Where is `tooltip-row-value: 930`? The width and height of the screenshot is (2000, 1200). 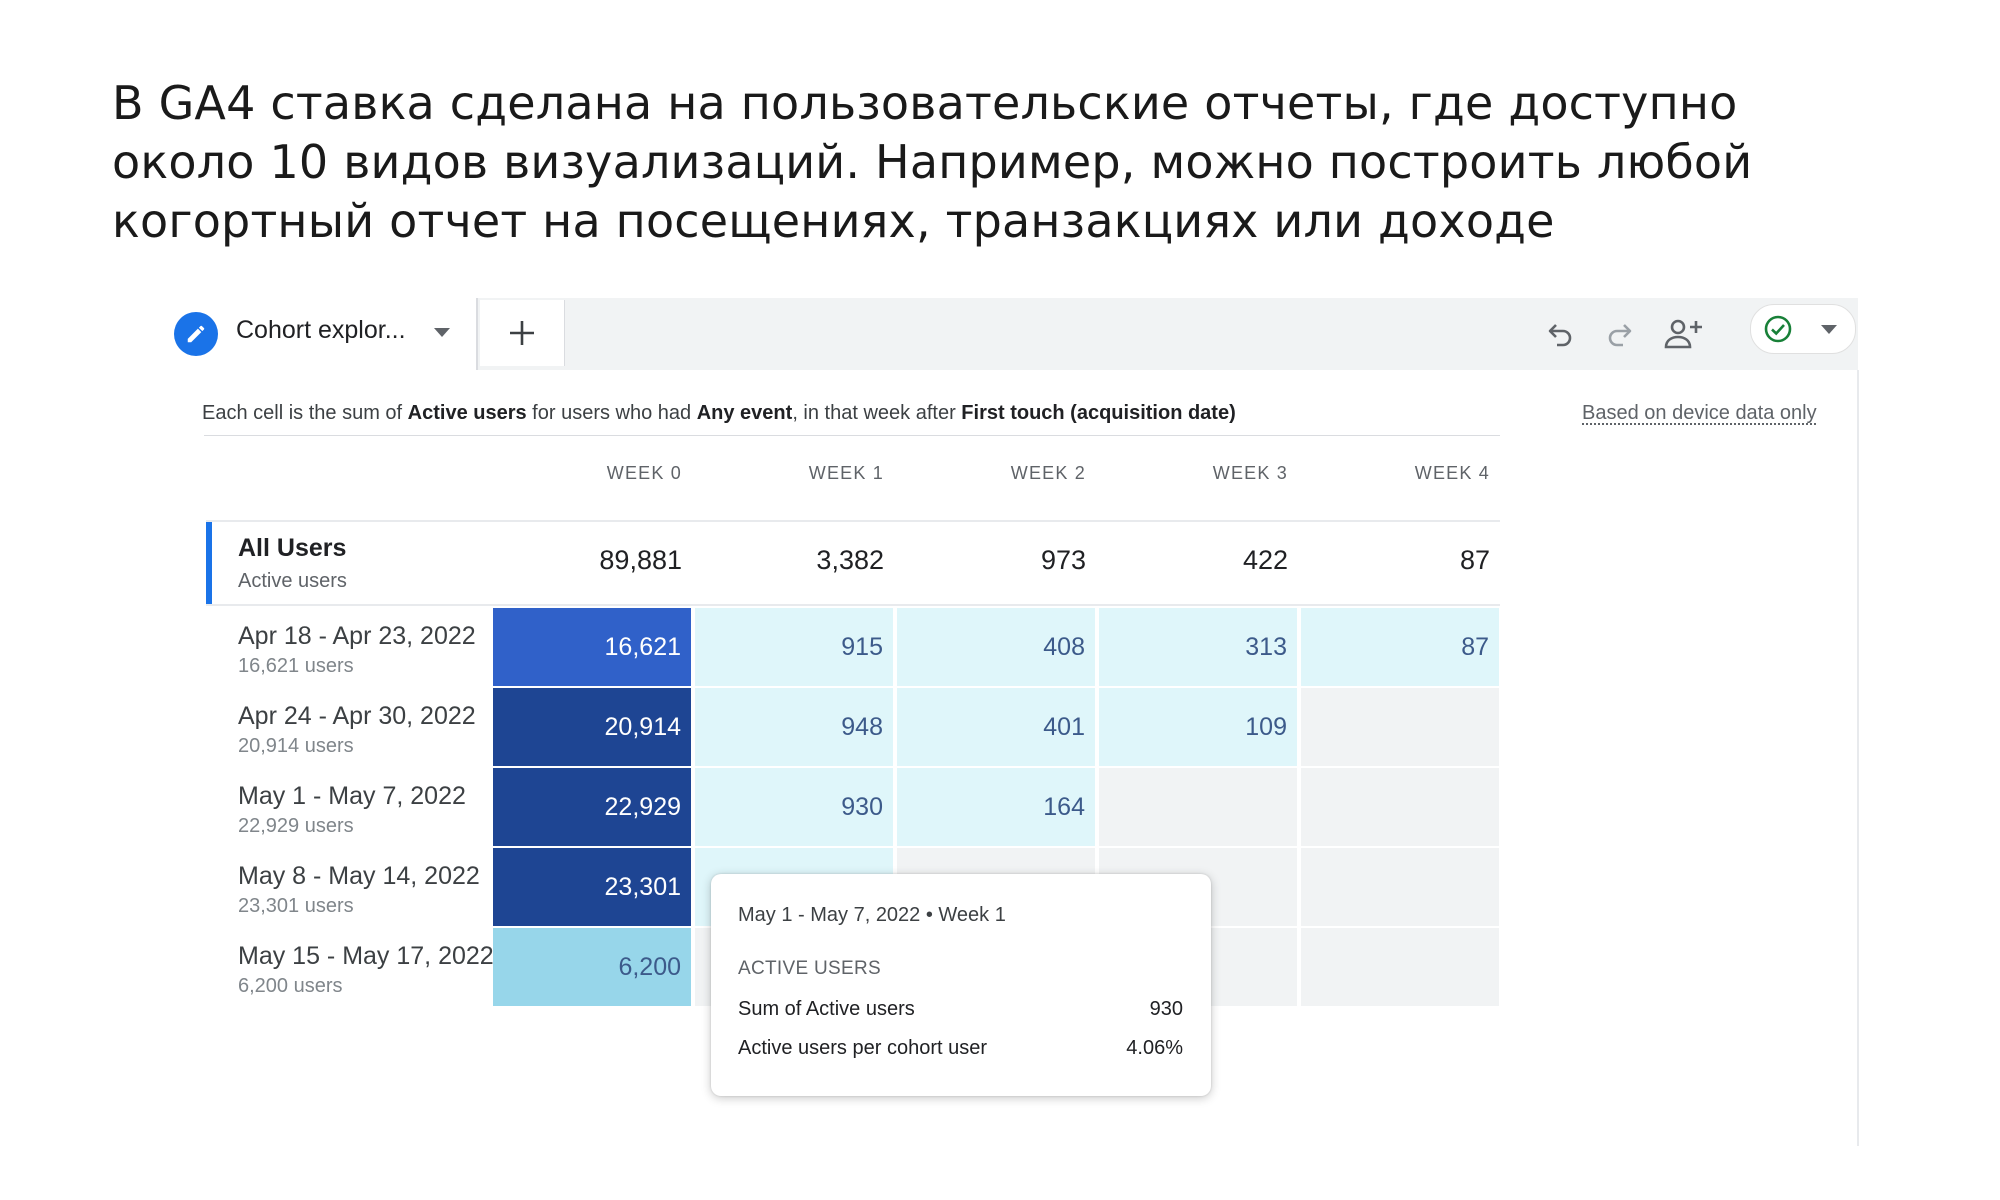
tooltip-row-value: 930 is located at coordinates (1166, 1009).